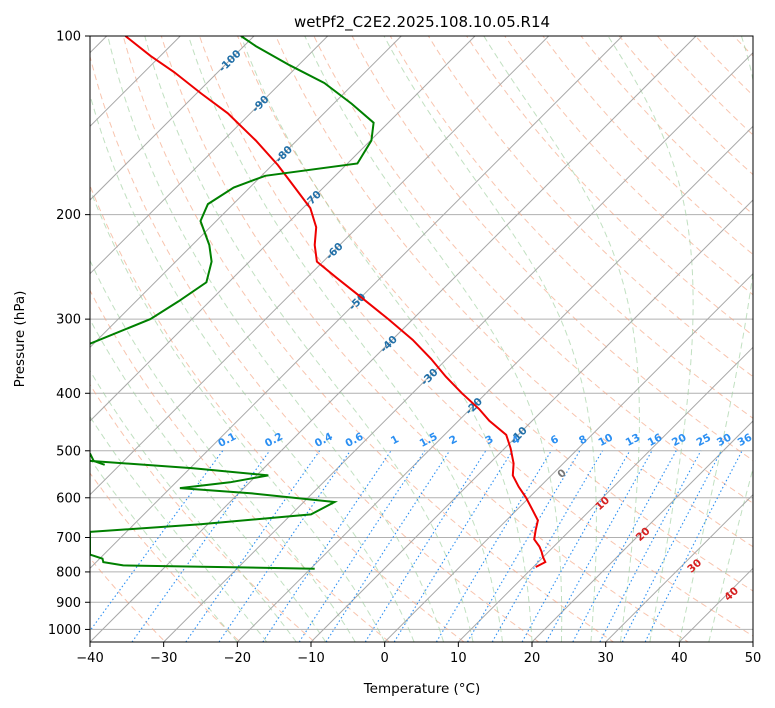 The width and height of the screenshot is (775, 708). Describe the element at coordinates (274, 440) in the screenshot. I see `mixing-ratio-label: 0.2` at that location.